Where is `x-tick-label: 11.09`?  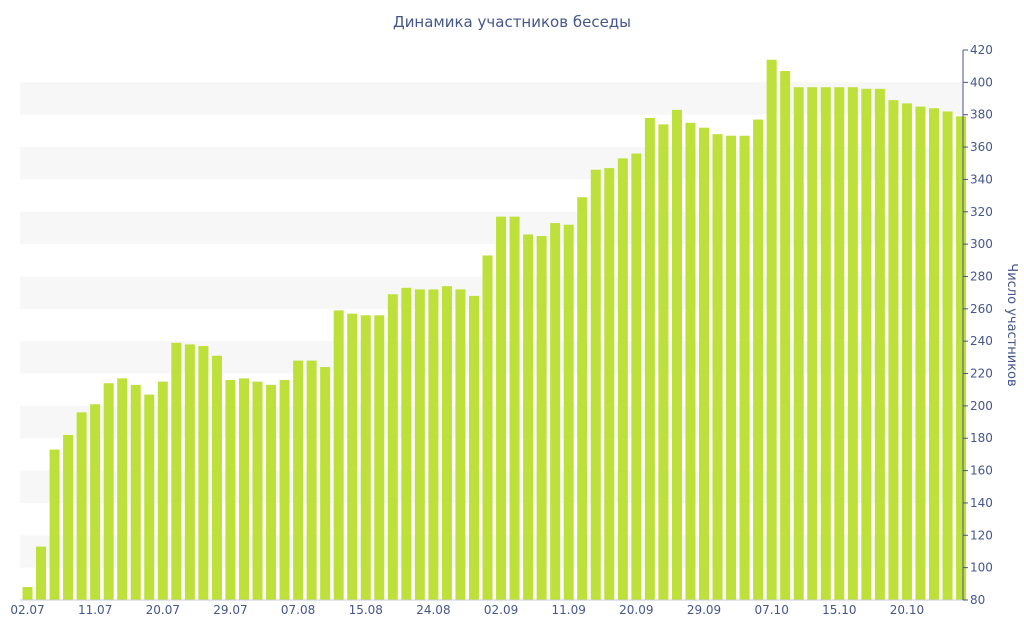
x-tick-label: 11.09 is located at coordinates (569, 610).